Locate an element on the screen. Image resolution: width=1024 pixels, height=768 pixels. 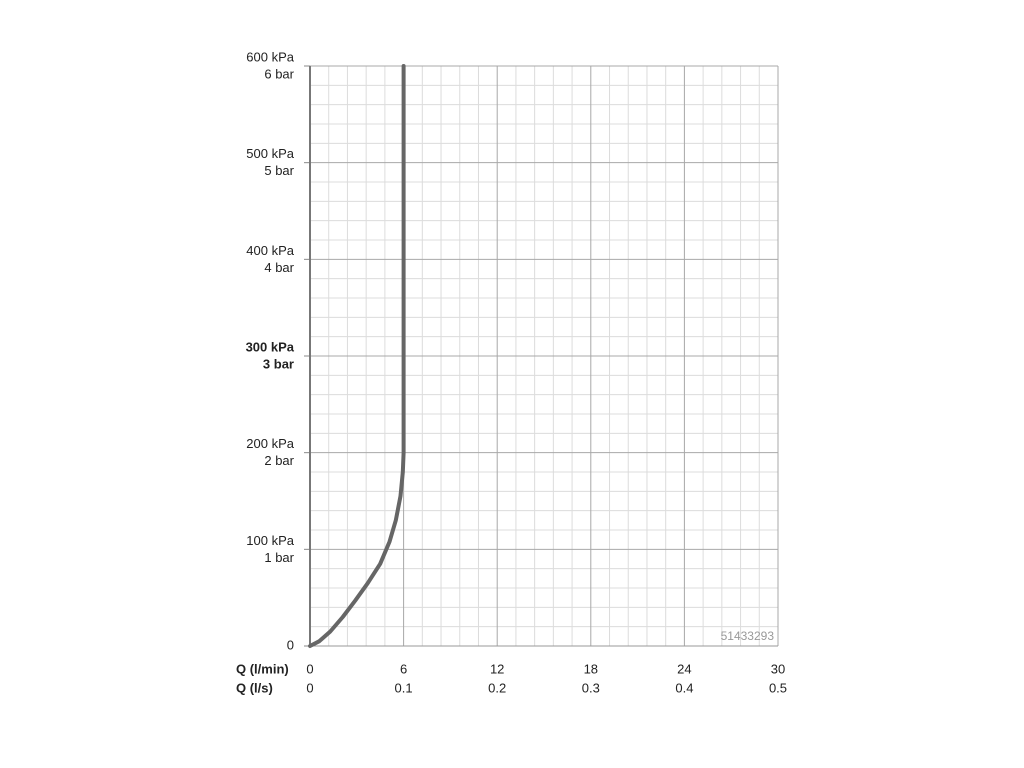
y-tick-label: 100 kPa is located at coordinates (270, 540).